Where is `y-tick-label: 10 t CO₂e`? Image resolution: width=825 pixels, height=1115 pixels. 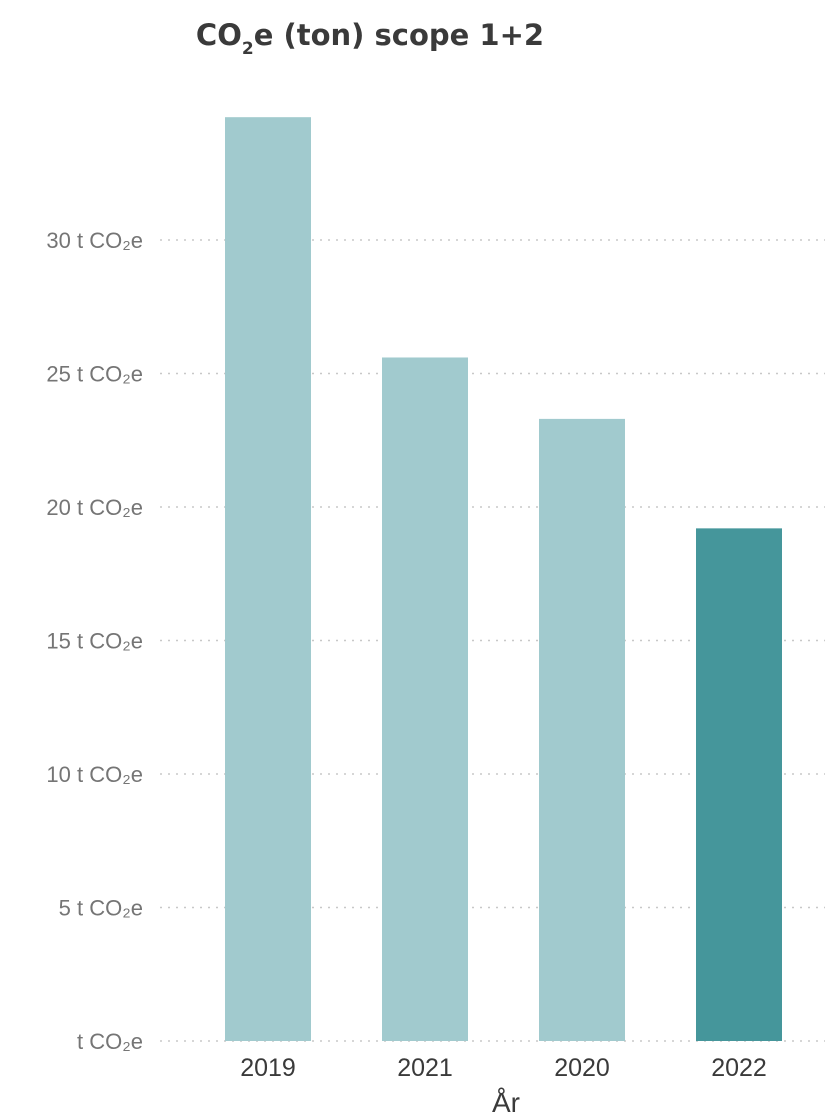
y-tick-label: 10 t CO₂e is located at coordinates (94, 774).